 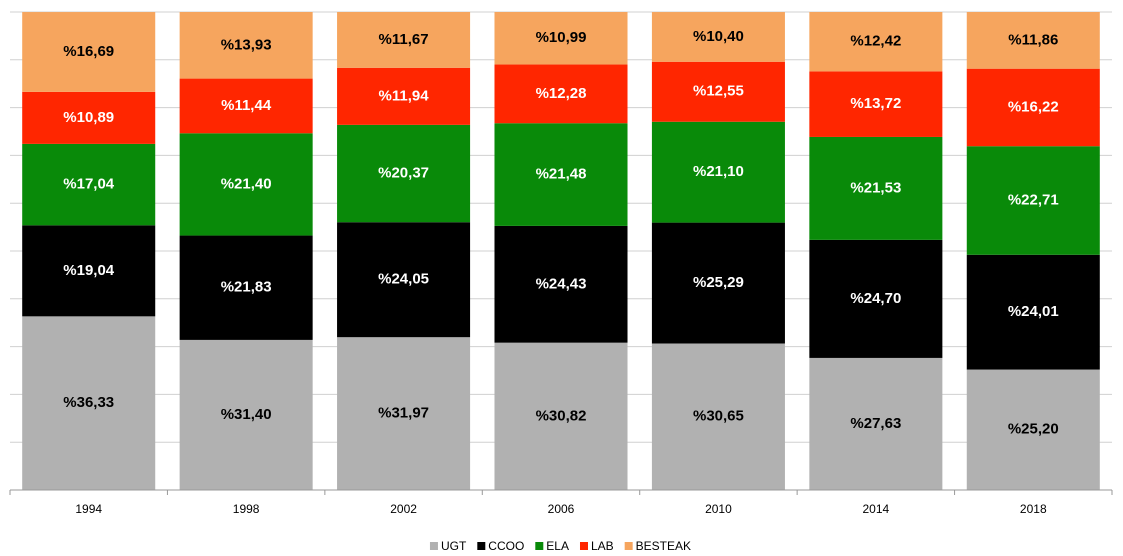 I want to click on value-label: %21,10, so click(x=718, y=171).